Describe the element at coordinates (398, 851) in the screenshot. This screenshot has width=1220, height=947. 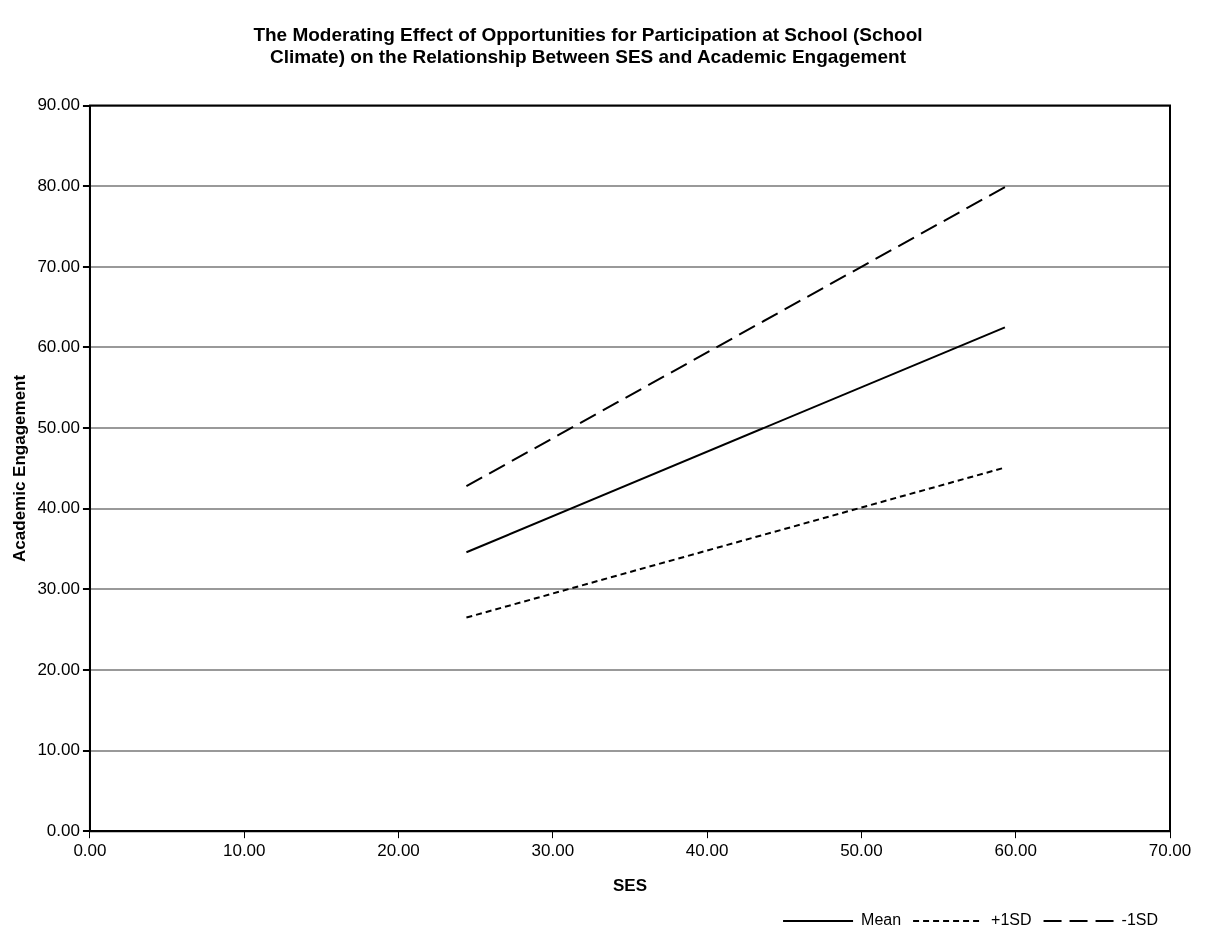
I see `x-tick-label: 20.00` at that location.